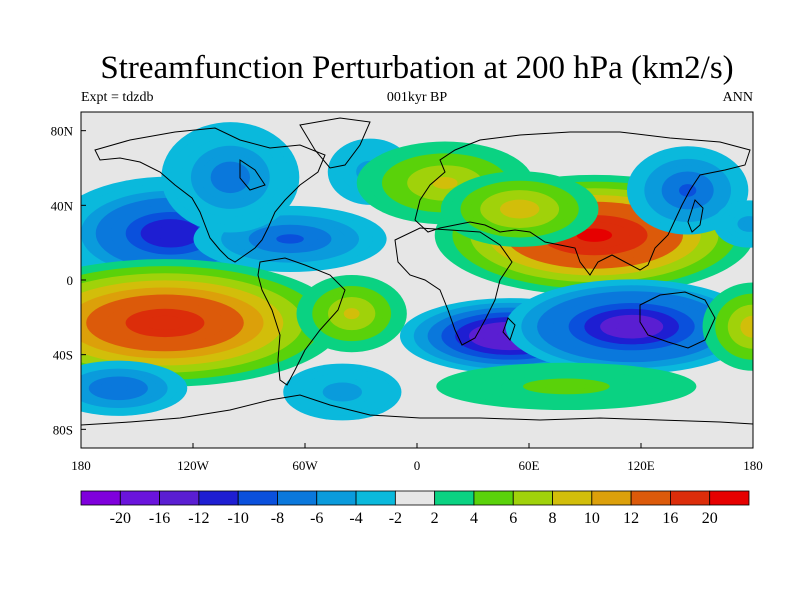 Image resolution: width=800 pixels, height=600 pixels. I want to click on colorbar-label: 2, so click(435, 518).